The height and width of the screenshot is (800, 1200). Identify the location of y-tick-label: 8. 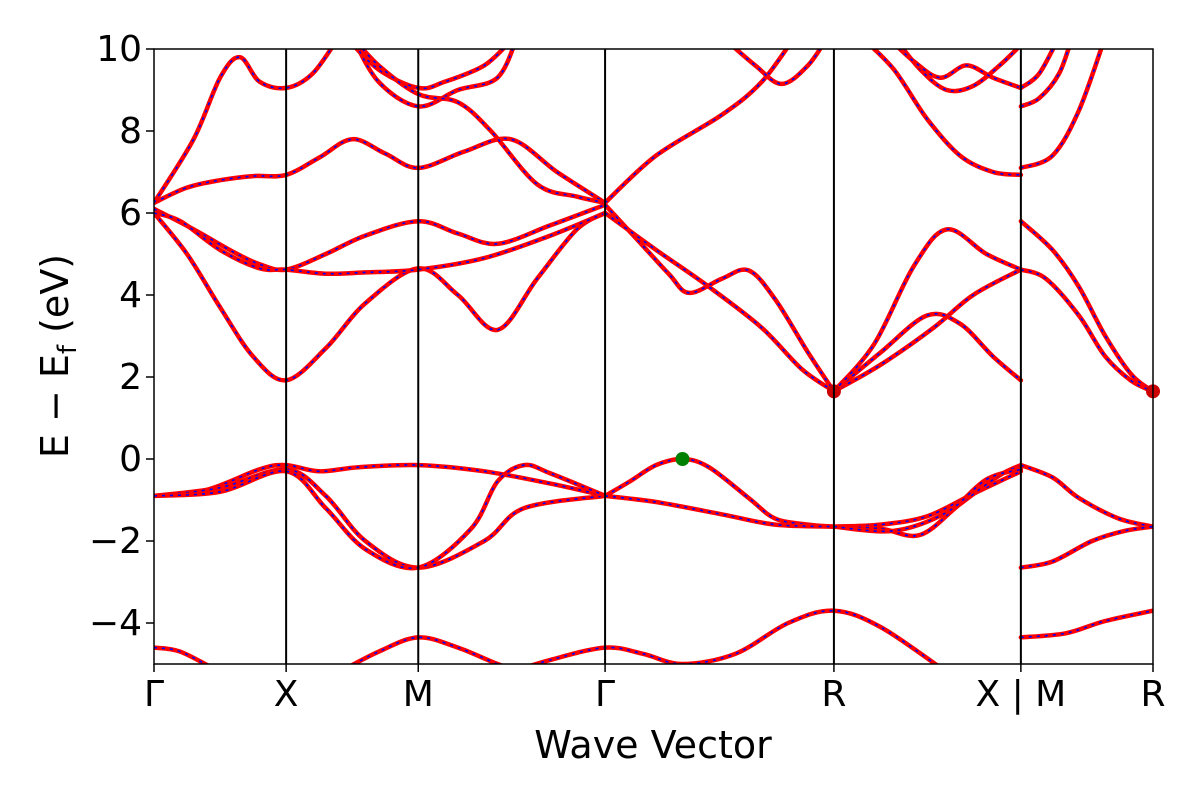
(130, 131).